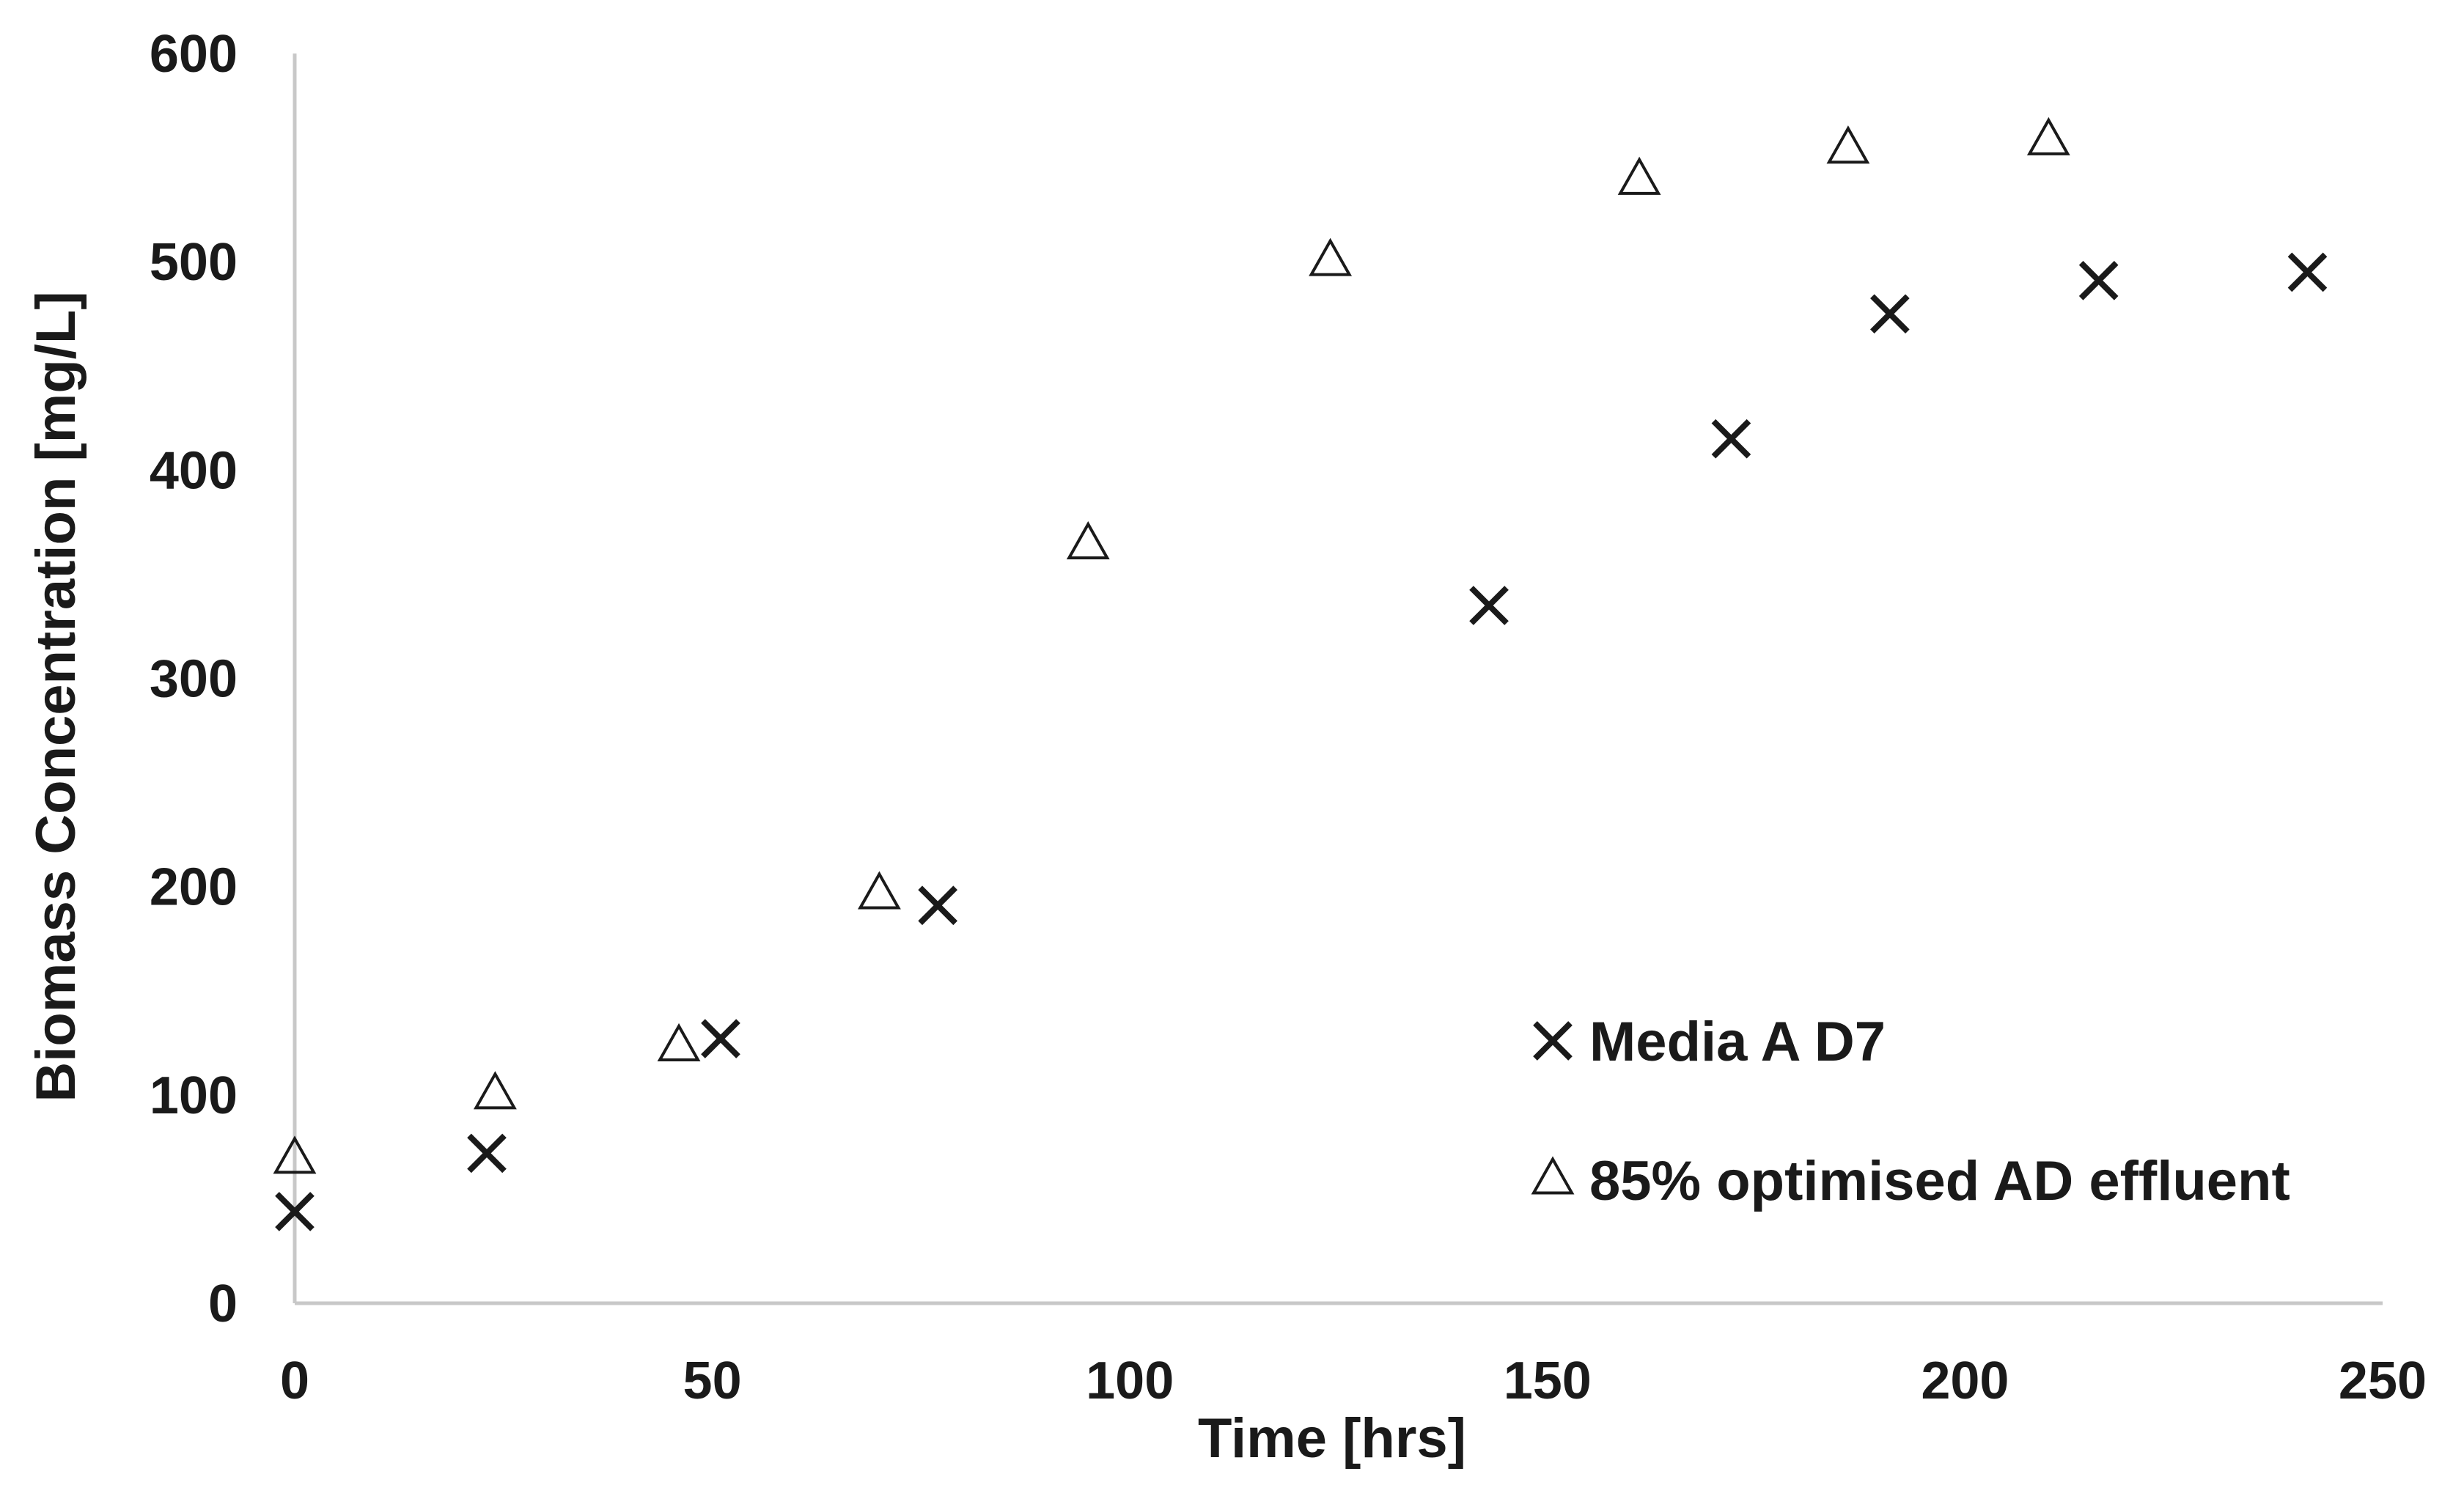 The width and height of the screenshot is (2464, 1496). What do you see at coordinates (294, 1381) in the screenshot?
I see `x-tick-label: 0` at bounding box center [294, 1381].